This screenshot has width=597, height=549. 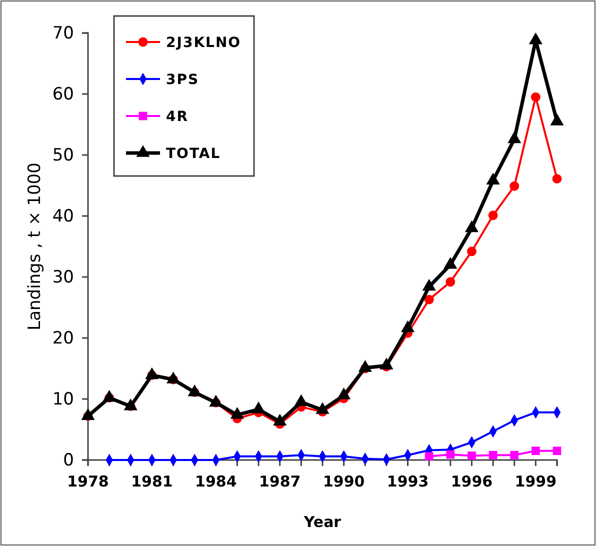 What do you see at coordinates (471, 481) in the screenshot?
I see `x-tick-label: 1996` at bounding box center [471, 481].